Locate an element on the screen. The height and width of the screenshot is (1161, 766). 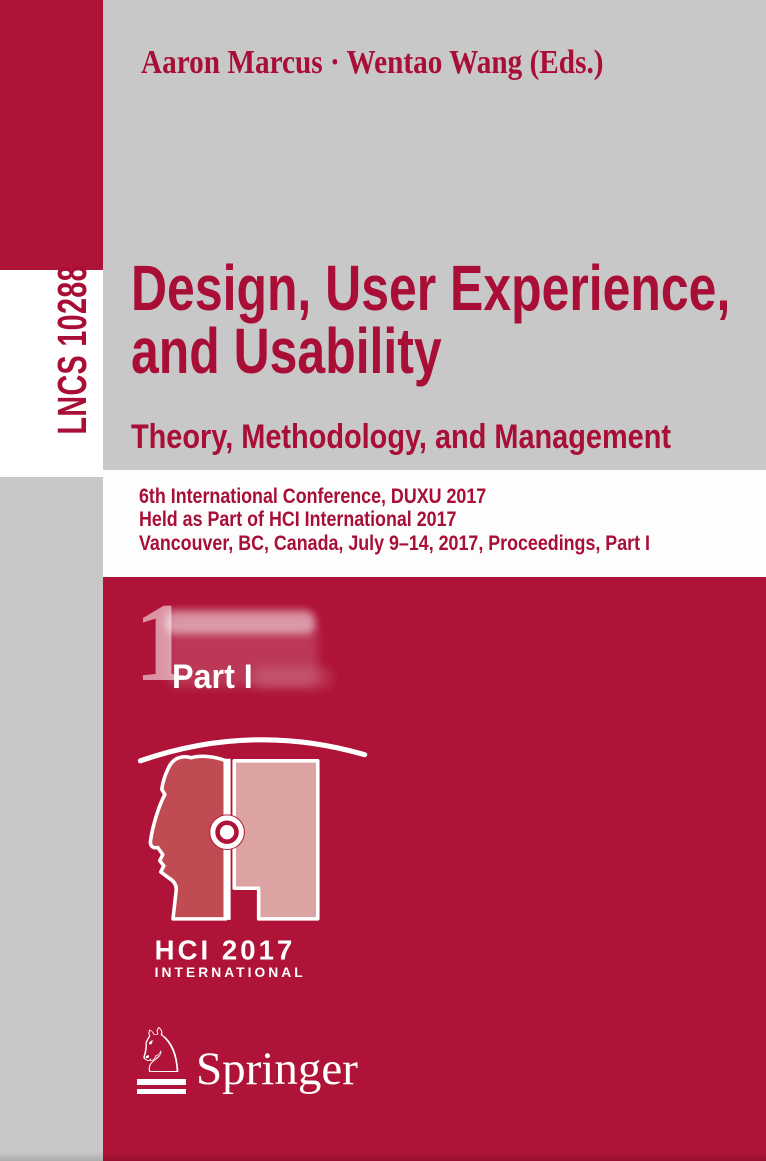
hci-logo-title: HCI 2017 is located at coordinates (225, 950).